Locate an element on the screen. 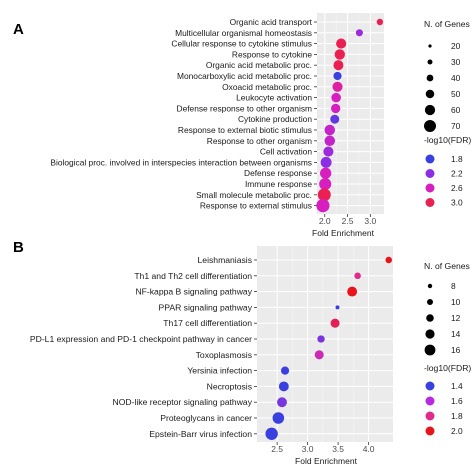  category-label: Th1 and Th2 cell differentiation is located at coordinates (193, 276).